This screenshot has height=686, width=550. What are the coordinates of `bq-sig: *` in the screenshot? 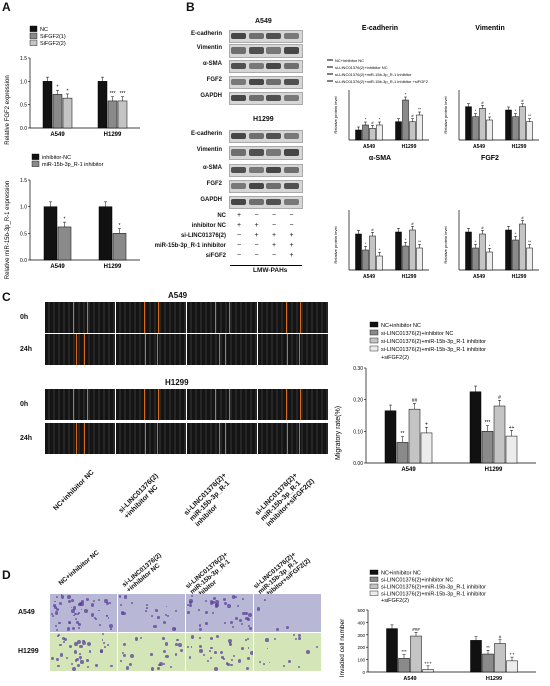 It's located at (516, 110).